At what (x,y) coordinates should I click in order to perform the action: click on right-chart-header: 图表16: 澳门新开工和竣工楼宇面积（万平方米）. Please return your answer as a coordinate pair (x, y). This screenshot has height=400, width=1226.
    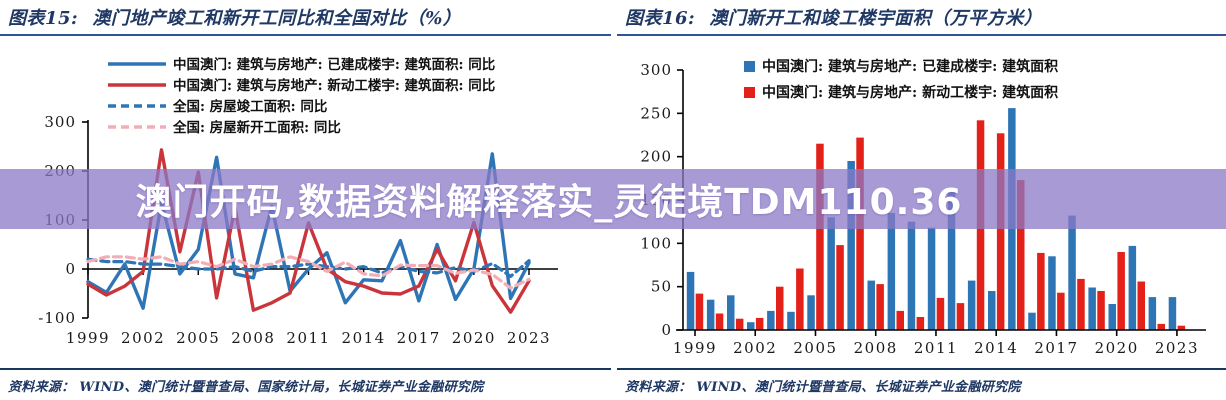
    Looking at the image, I should click on (921, 18).